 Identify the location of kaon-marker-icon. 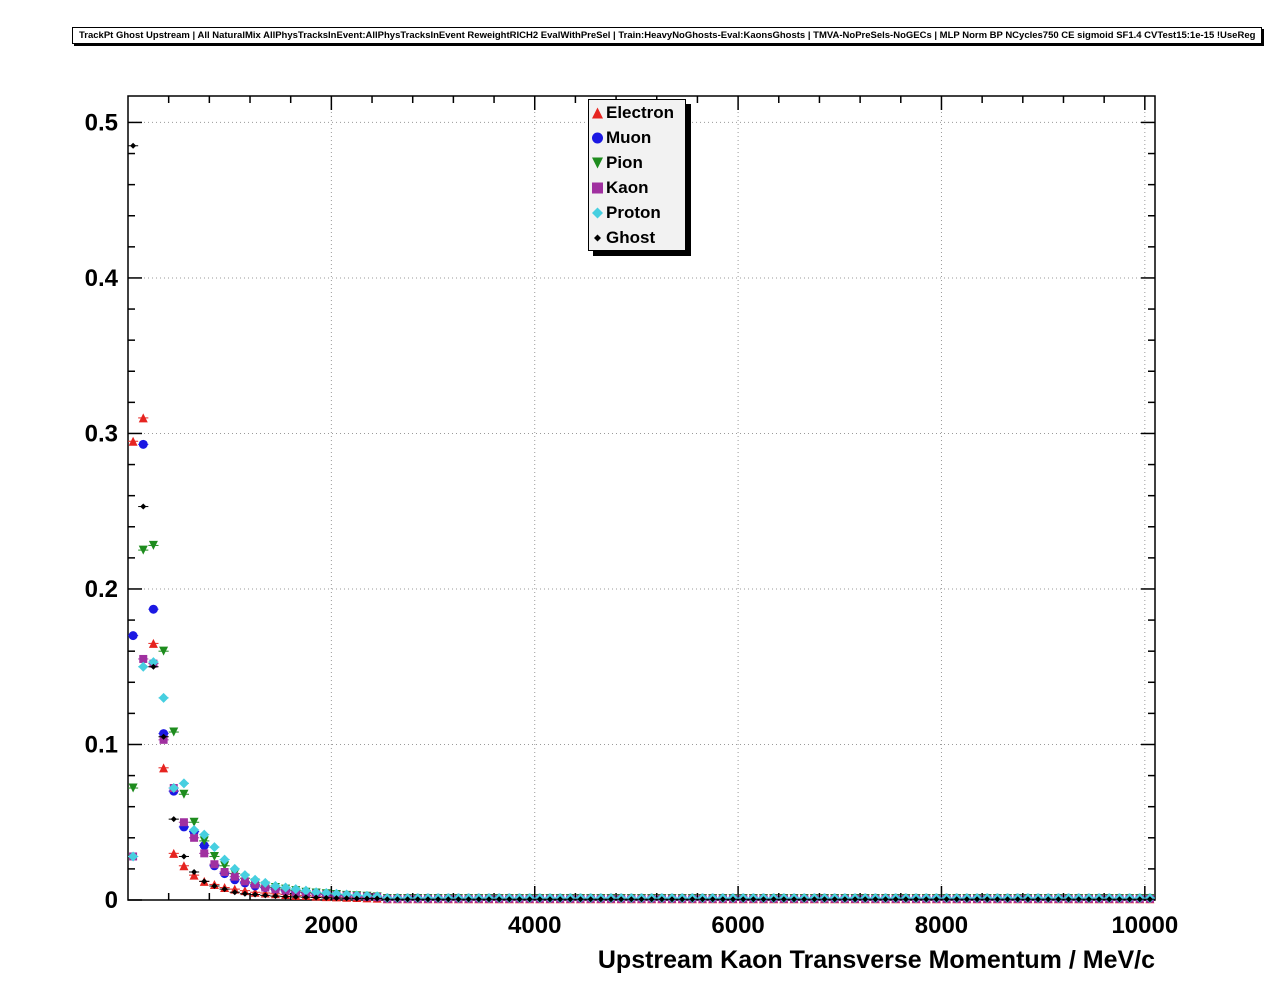
(597, 188).